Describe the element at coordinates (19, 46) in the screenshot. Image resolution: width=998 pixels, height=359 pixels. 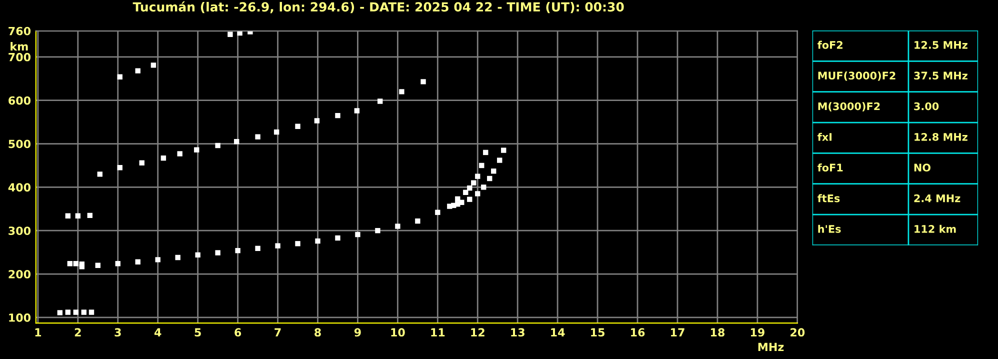
I see `y-axis-title: km` at that location.